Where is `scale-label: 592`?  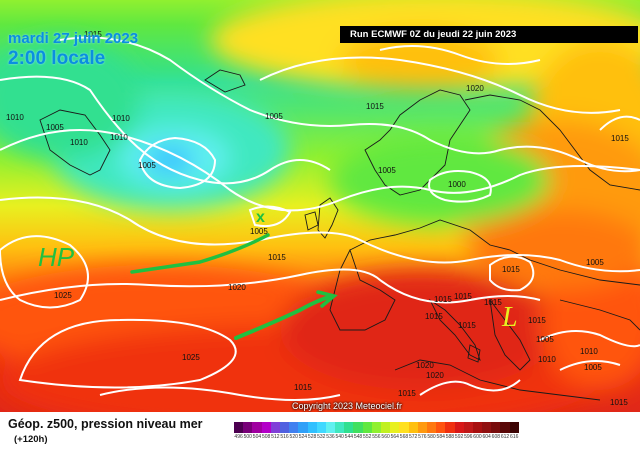 scale-label: 592 is located at coordinates (459, 437).